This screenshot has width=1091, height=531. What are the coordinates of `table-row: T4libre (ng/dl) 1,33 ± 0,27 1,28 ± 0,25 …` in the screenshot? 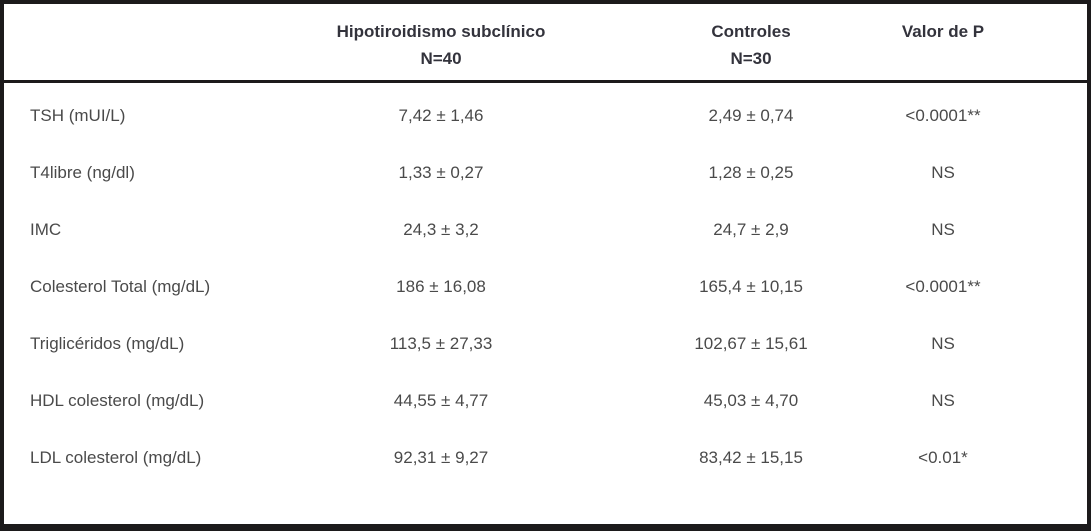 It's located at (545, 172).